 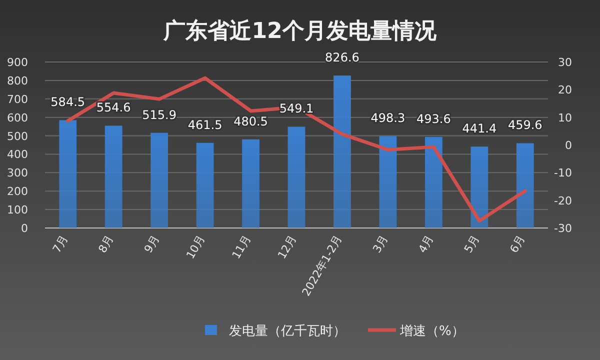 I want to click on x-tick-label: 7月, so click(x=60, y=244).